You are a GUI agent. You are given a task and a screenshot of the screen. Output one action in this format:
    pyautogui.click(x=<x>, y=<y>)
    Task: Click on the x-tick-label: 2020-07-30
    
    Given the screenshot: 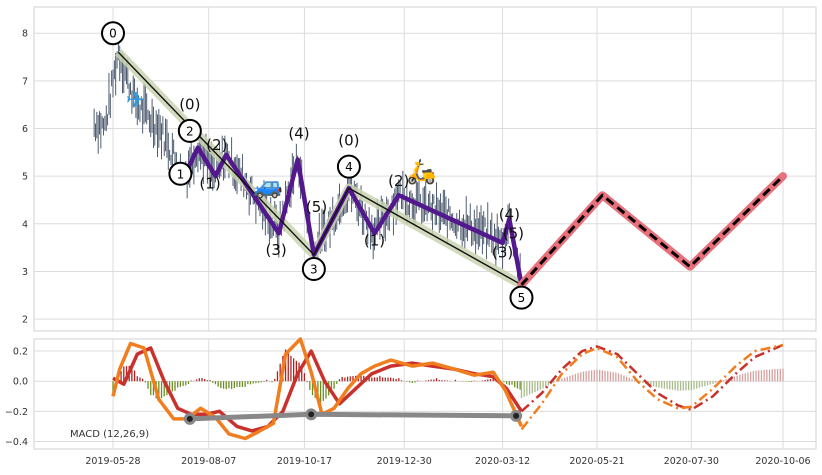 What is the action you would take?
    pyautogui.click(x=691, y=461)
    